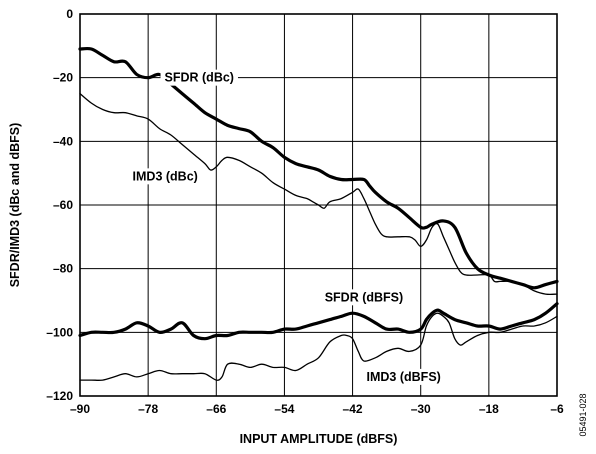  I want to click on series-line-sfdr-dbfs, so click(318, 321).